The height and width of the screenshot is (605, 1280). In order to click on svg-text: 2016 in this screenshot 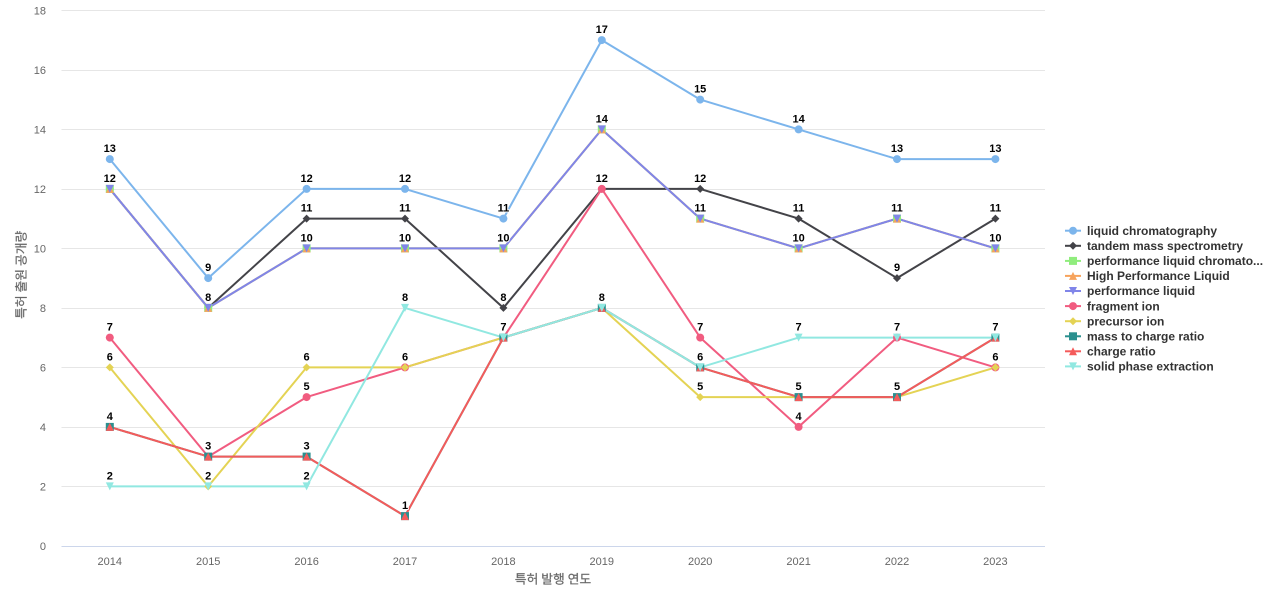, I will do `click(306, 562)`.